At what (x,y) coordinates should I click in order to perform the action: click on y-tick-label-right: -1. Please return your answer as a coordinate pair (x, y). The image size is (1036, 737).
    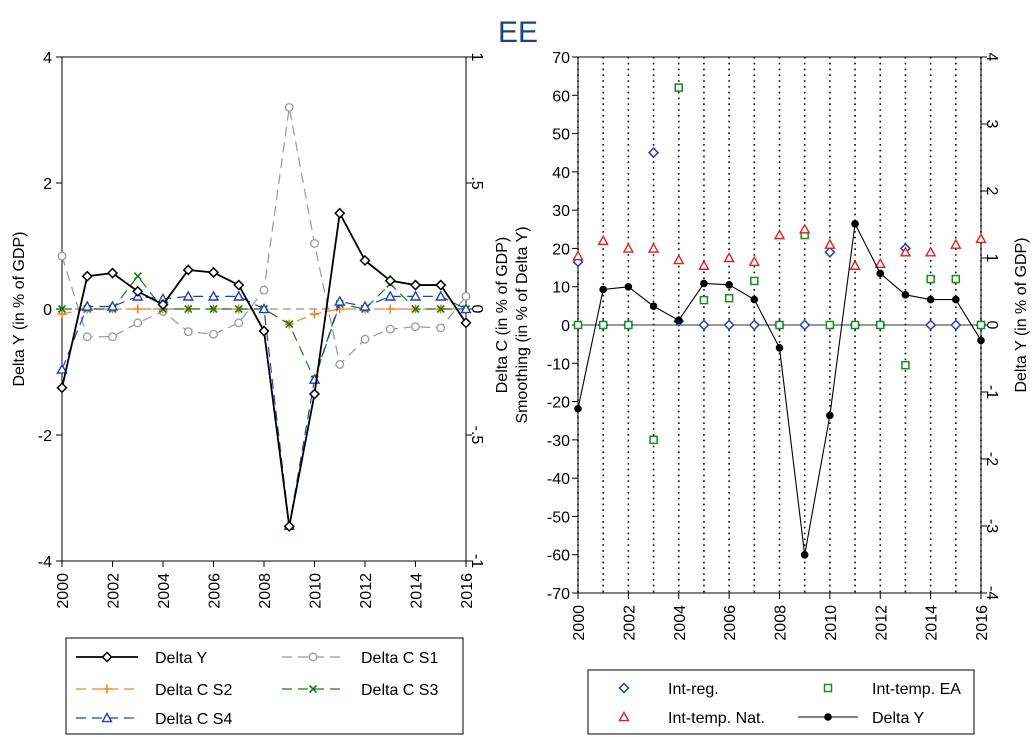
    Looking at the image, I should click on (991, 392).